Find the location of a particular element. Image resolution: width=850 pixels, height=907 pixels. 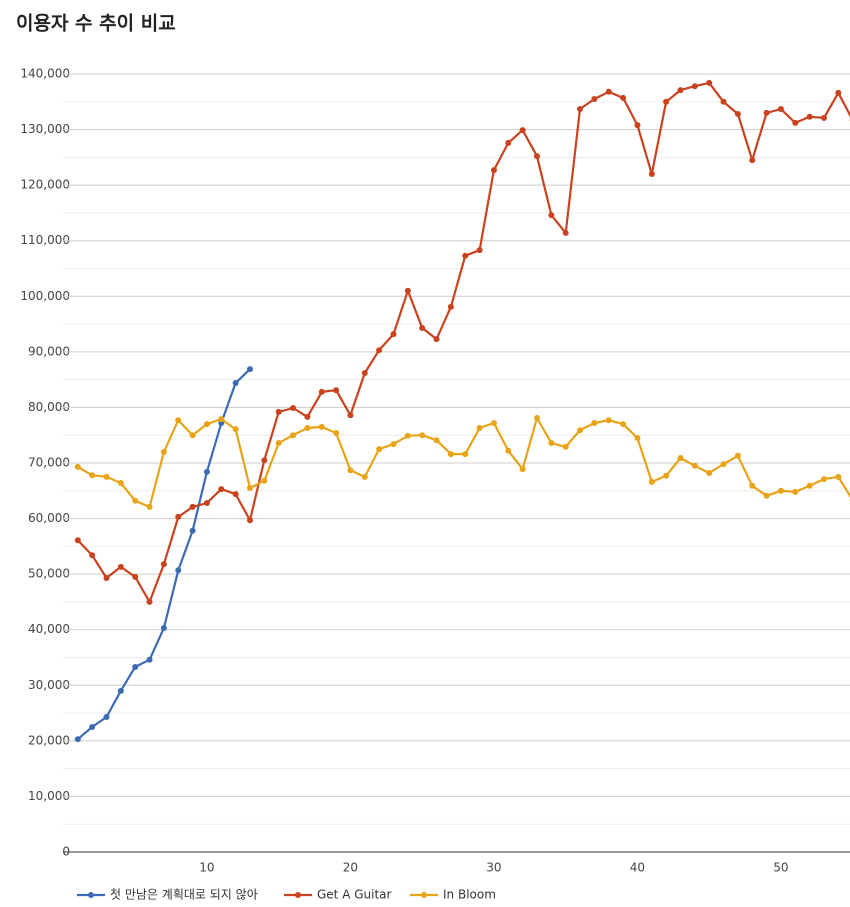

y-tick-label: 100,000 is located at coordinates (45, 296).